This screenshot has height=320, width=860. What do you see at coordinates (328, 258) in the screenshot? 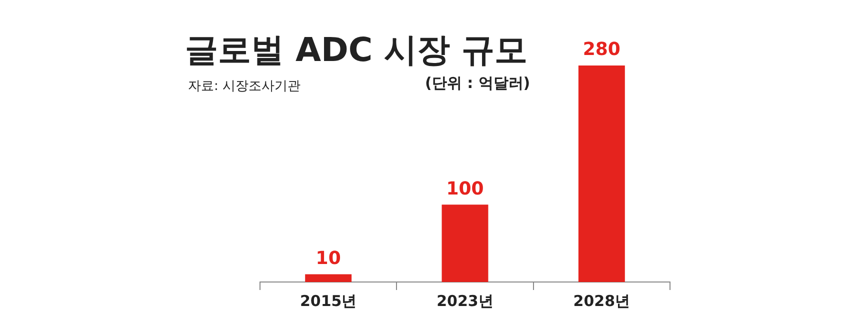
I see `data-label: 10` at bounding box center [328, 258].